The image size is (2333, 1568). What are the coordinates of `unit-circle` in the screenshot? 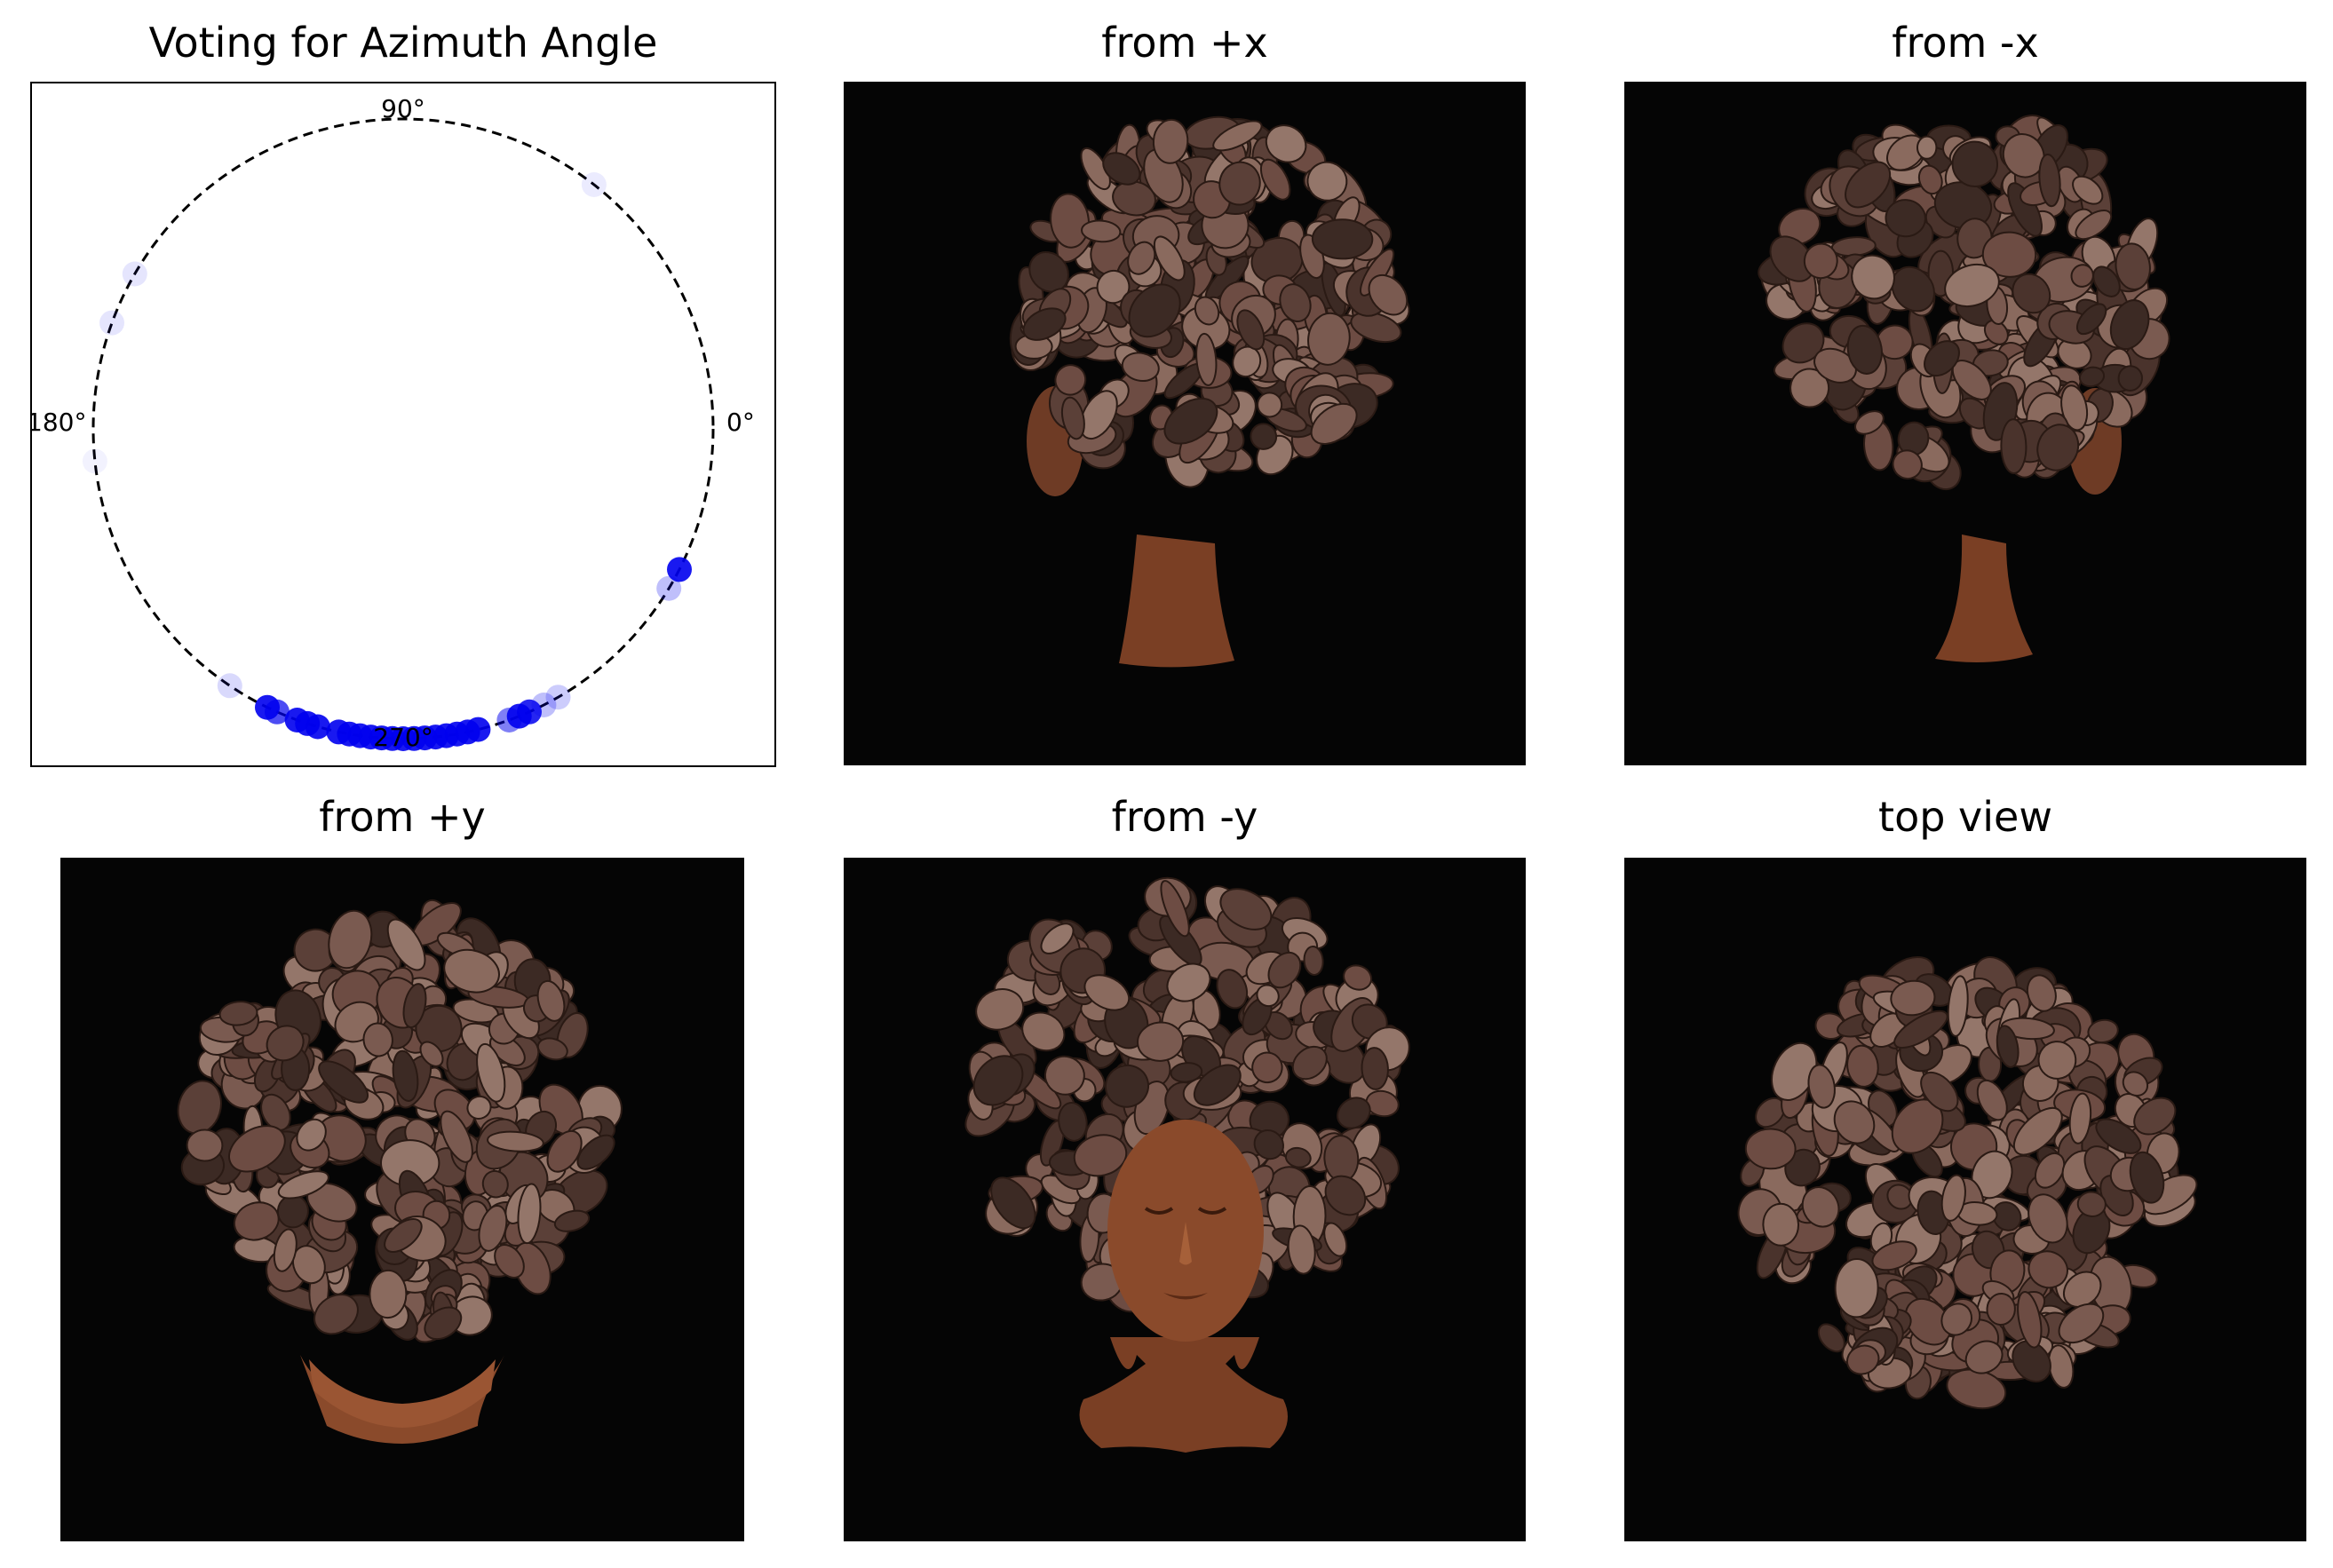 It's located at (403, 429).